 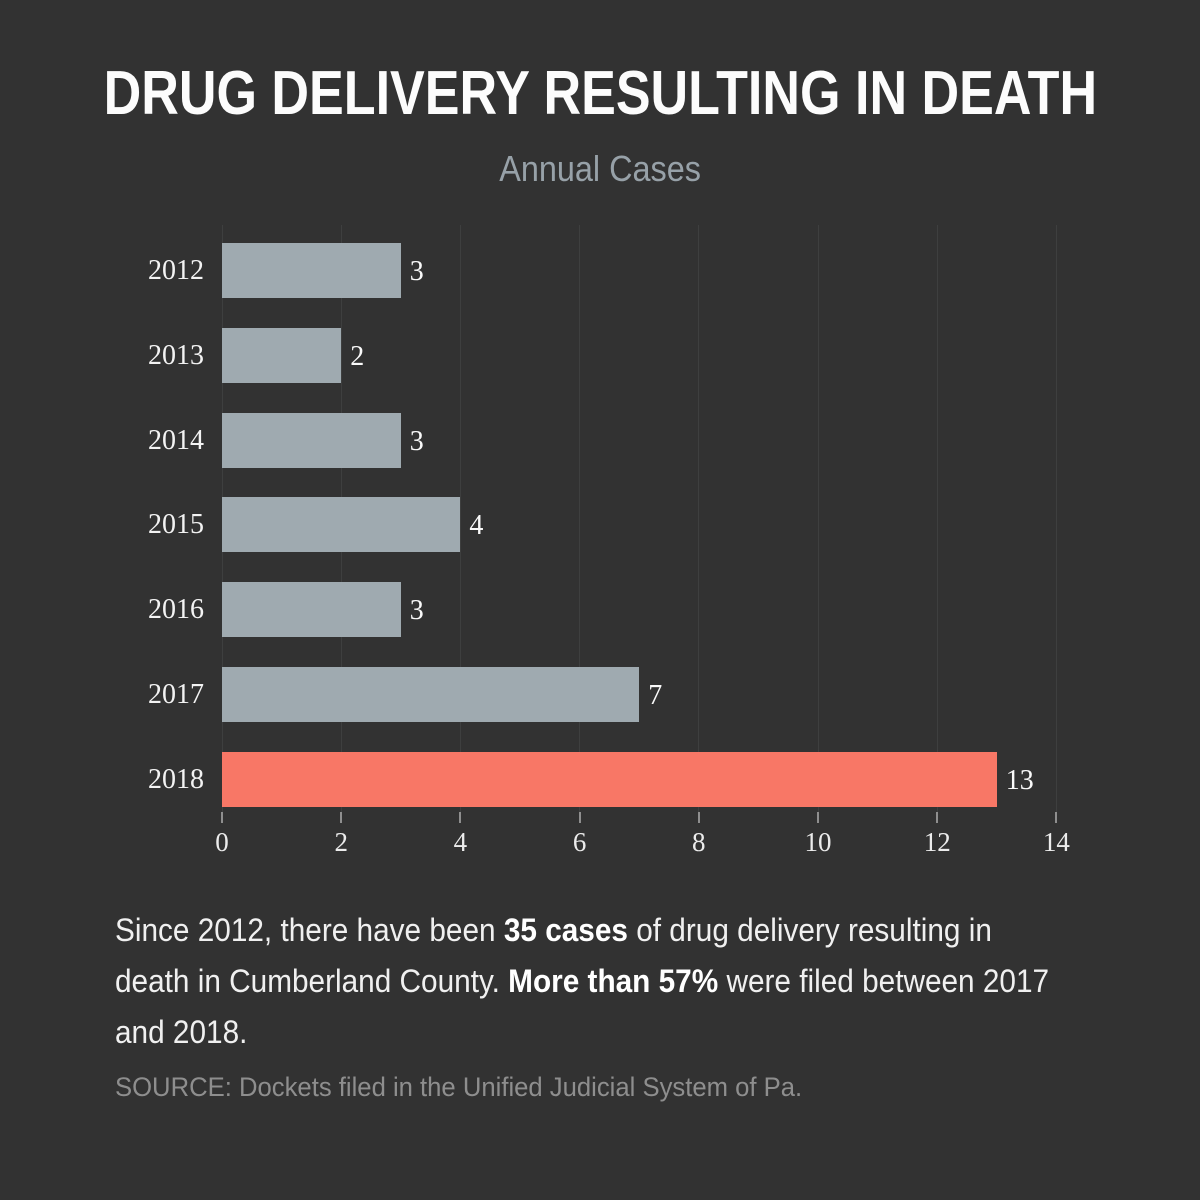 I want to click on caption-text: and 2018., so click(x=181, y=1032).